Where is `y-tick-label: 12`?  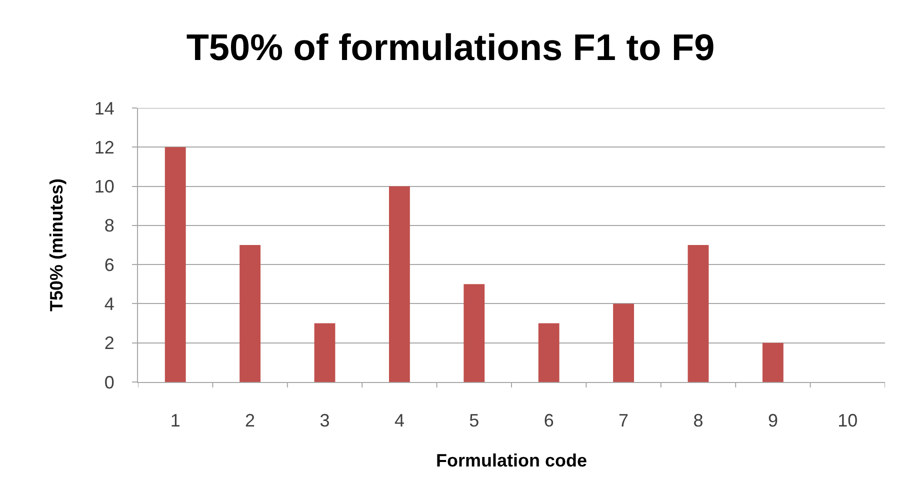
y-tick-label: 12 is located at coordinates (104, 147).